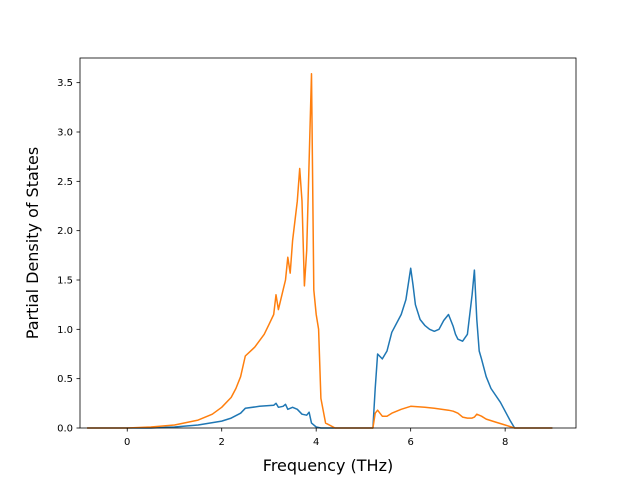 The height and width of the screenshot is (480, 640). I want to click on x-tick-label: 6, so click(410, 442).